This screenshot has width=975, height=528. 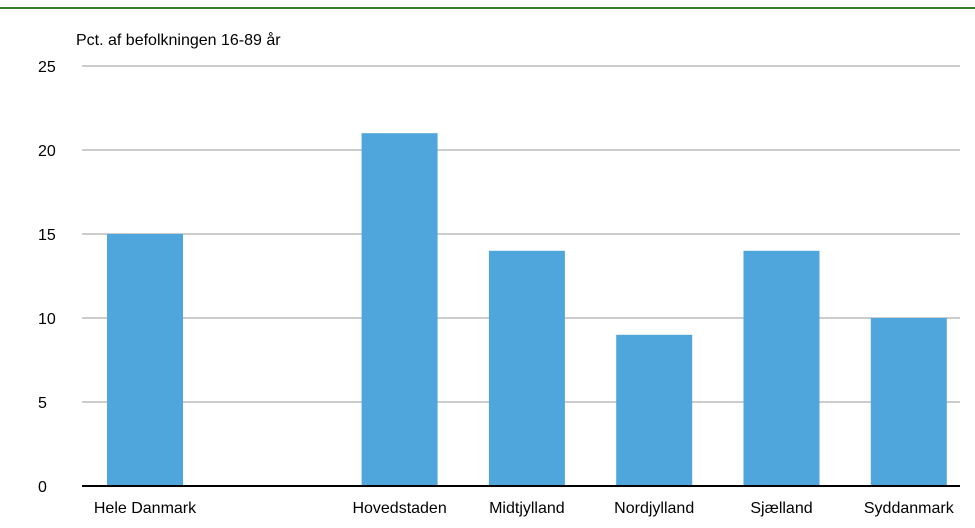 What do you see at coordinates (145, 508) in the screenshot?
I see `x-tick-label: Hele Danmark` at bounding box center [145, 508].